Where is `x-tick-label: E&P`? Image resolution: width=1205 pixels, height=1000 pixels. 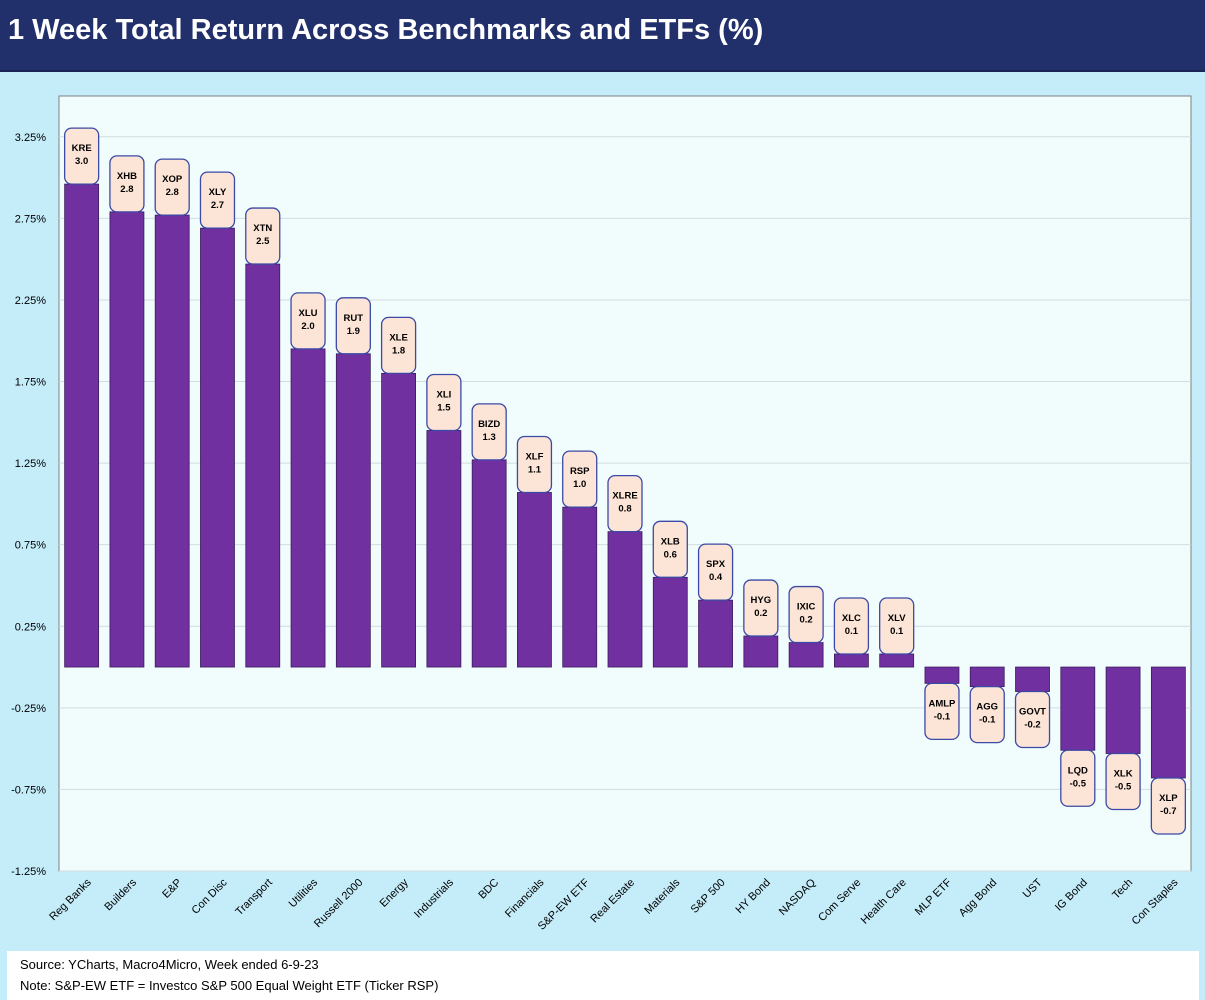
x-tick-label: E&P is located at coordinates (172, 889).